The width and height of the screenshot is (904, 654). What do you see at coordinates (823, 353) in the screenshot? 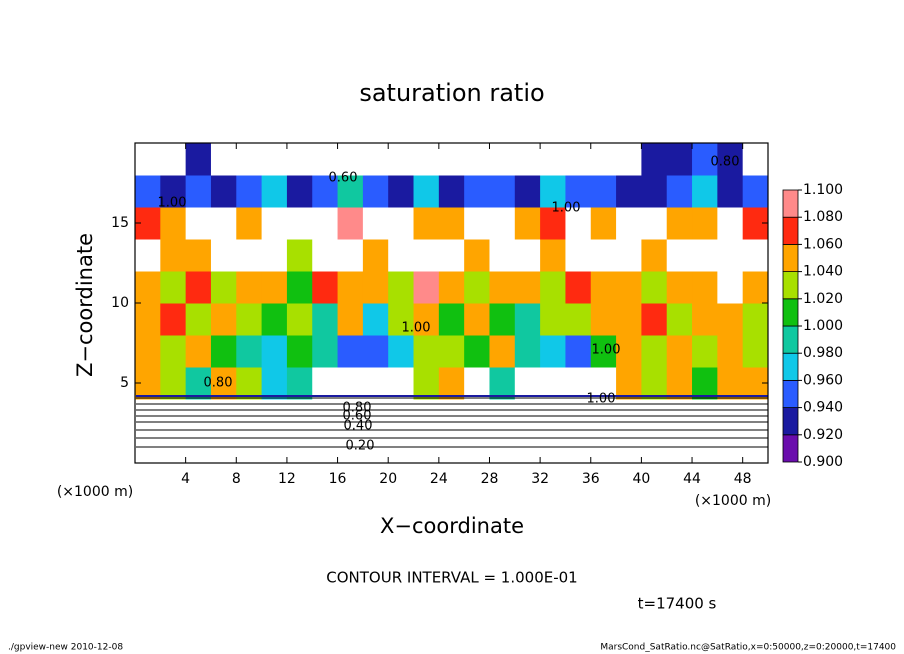
I see `colorbar-tick-label: 0.980` at bounding box center [823, 353].